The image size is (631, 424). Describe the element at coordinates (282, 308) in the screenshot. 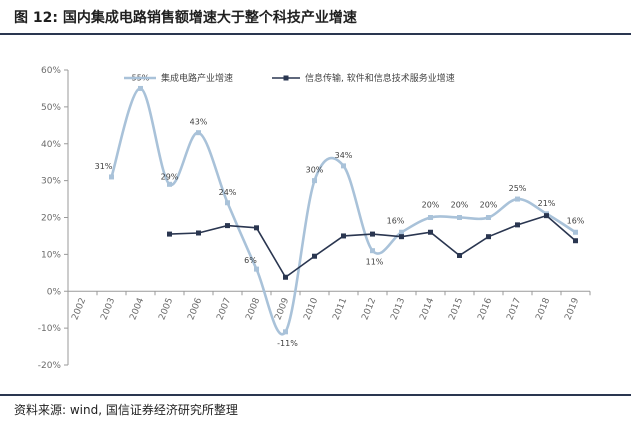

I see `x-tick-label: 2009` at that location.